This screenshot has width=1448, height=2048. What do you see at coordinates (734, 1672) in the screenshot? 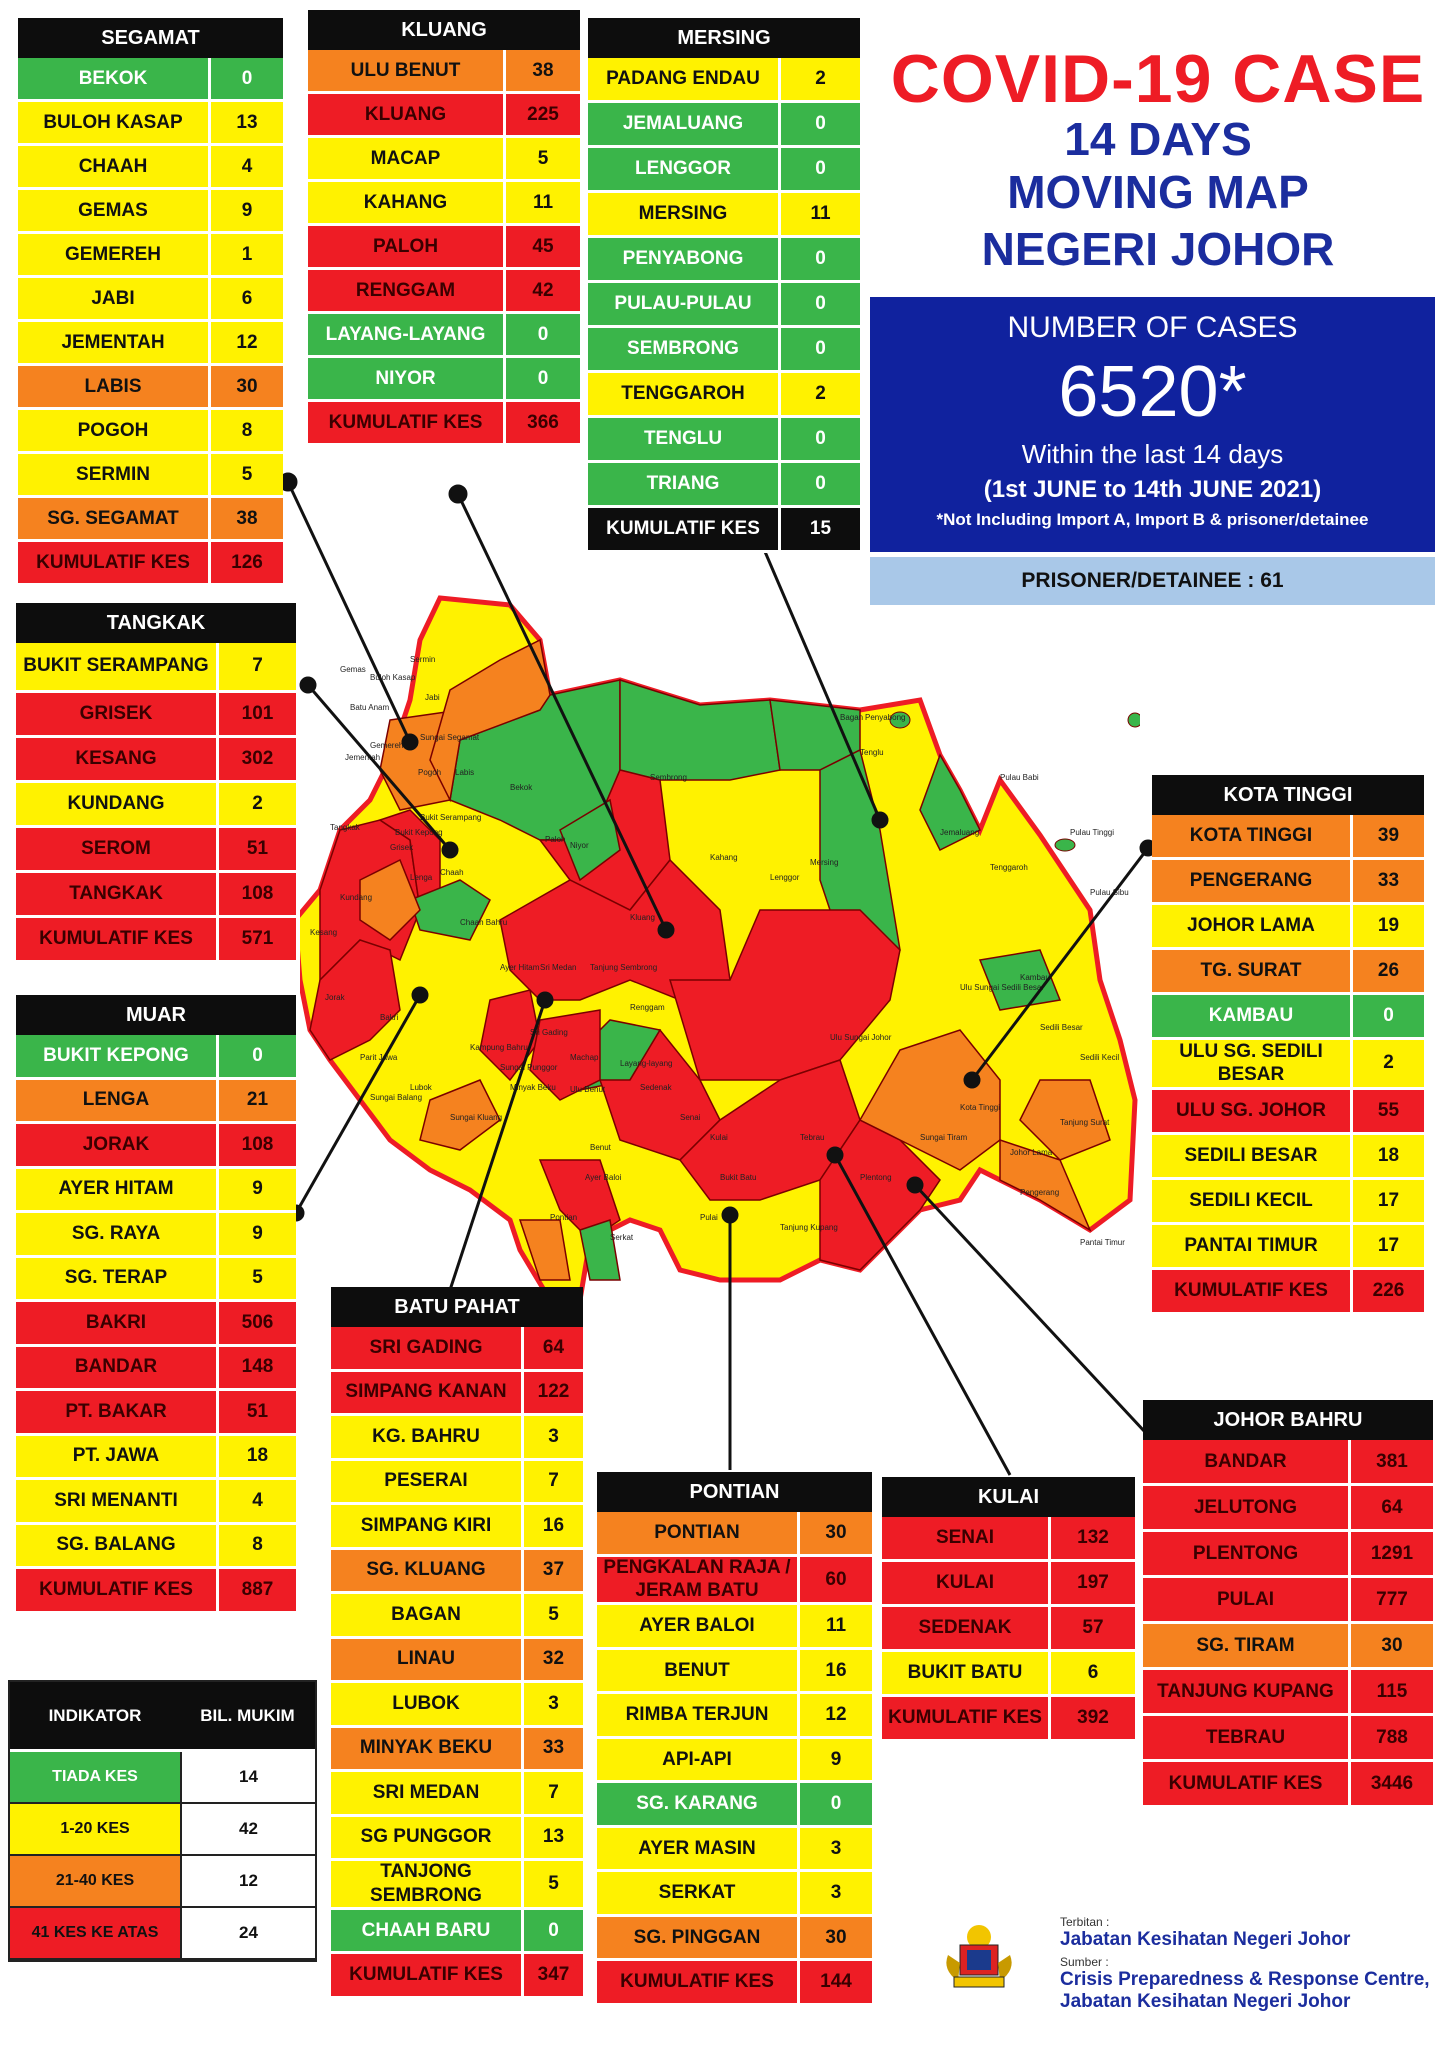
I see `mukim-row: BENUT 16` at bounding box center [734, 1672].